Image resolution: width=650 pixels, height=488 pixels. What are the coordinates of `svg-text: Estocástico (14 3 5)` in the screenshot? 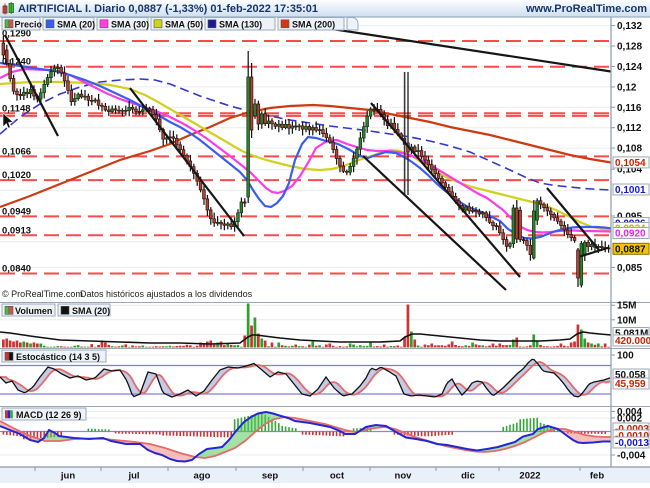 It's located at (58, 357).